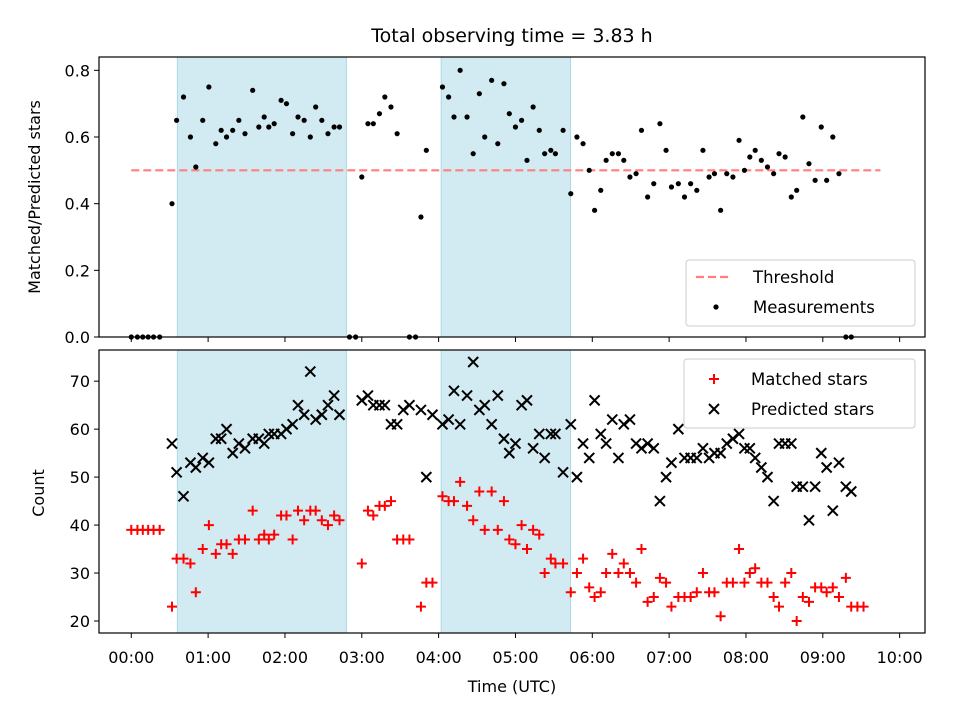 The width and height of the screenshot is (960, 720). What do you see at coordinates (362, 657) in the screenshot?
I see `x-tick-label: 03:00` at bounding box center [362, 657].